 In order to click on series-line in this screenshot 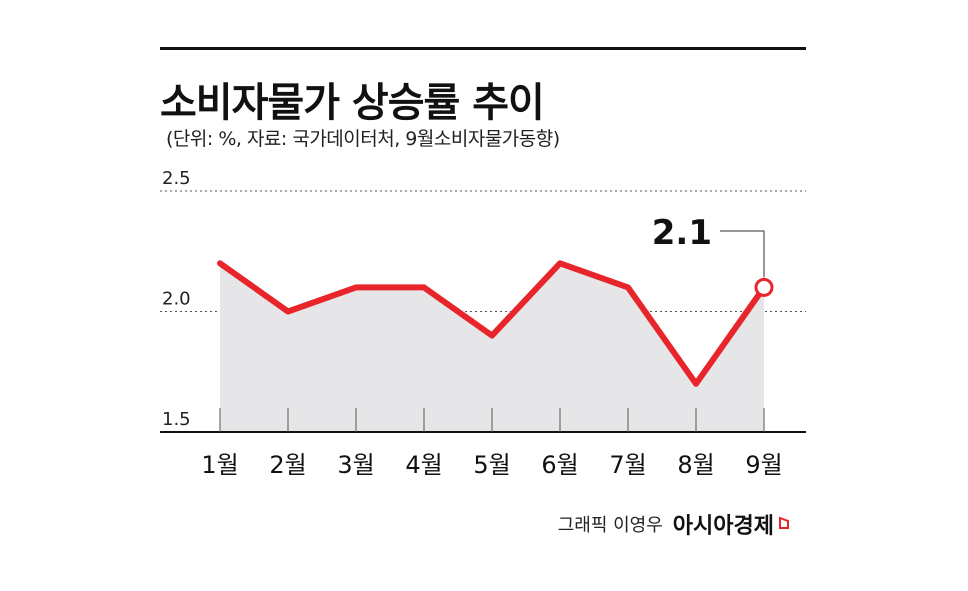, I will do `click(492, 323)`.